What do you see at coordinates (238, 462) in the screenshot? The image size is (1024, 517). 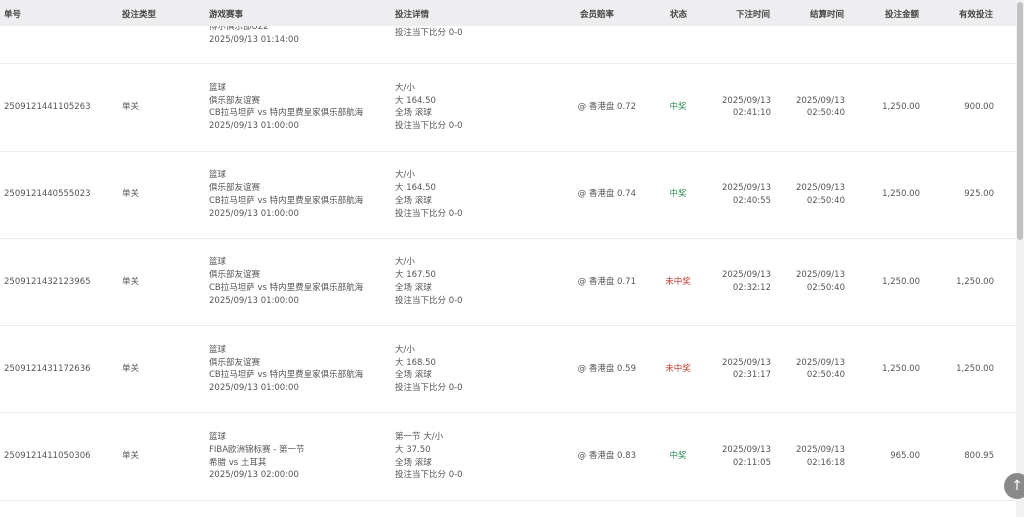 I see `game-line: 希腊 vs 土耳其` at bounding box center [238, 462].